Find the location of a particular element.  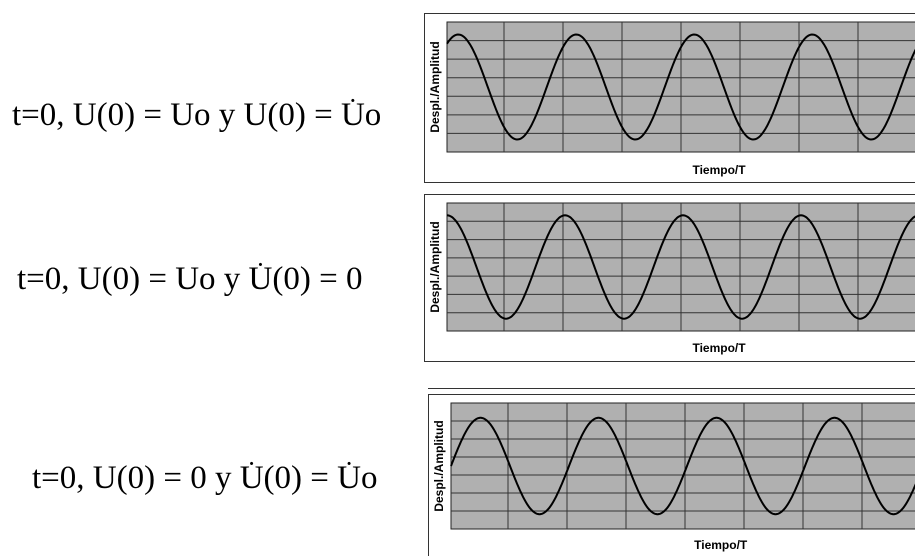

equation-2-part-0: t=0, U(0) = Uo y is located at coordinates (133, 279).